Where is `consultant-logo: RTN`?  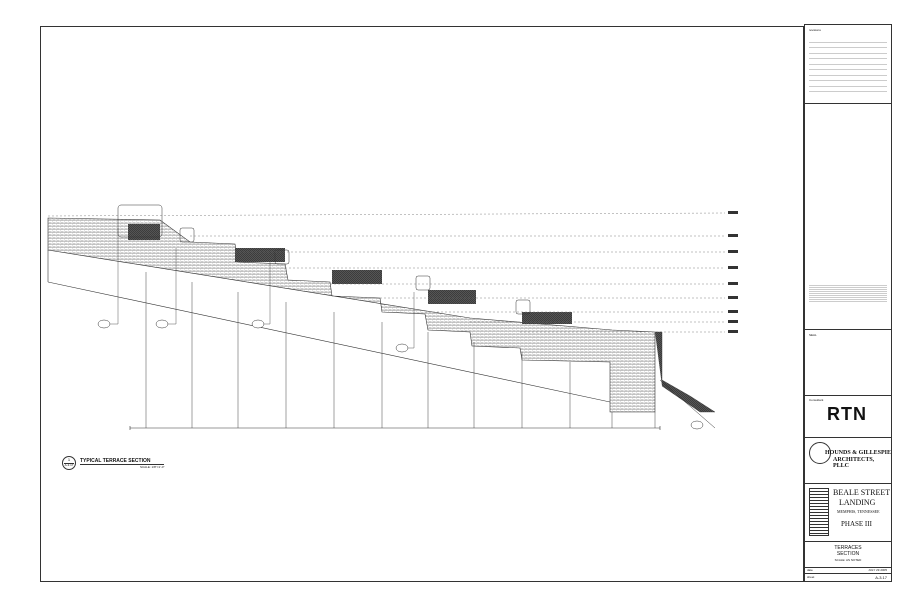
consultant-logo: RTN is located at coordinates (847, 414).